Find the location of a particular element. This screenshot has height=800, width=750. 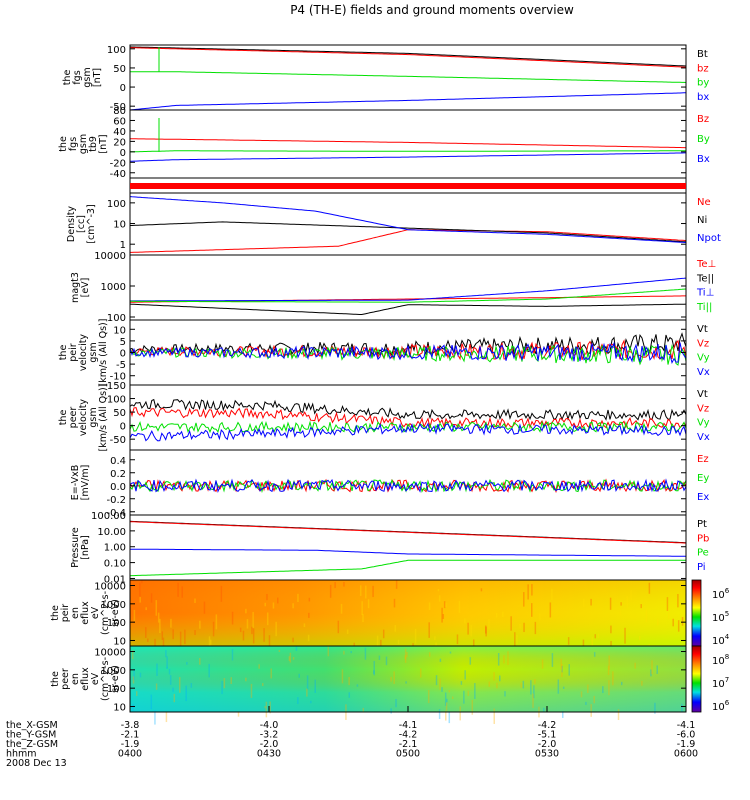

y-tick-label: 0.2 is located at coordinates (118, 474).